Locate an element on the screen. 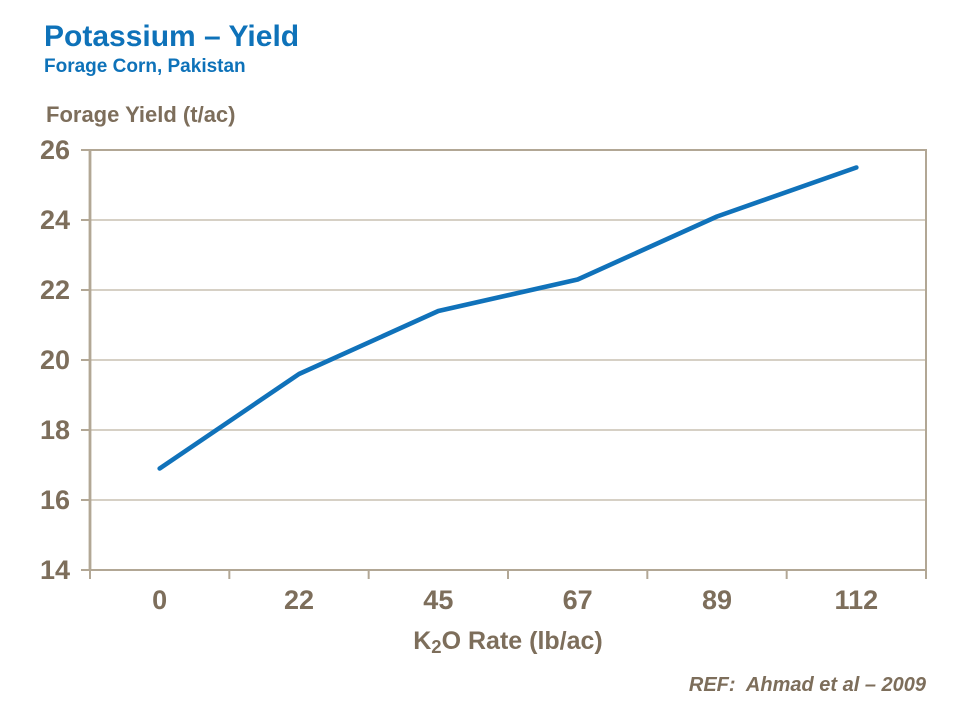  y-tick-label: 26 is located at coordinates (54, 150).